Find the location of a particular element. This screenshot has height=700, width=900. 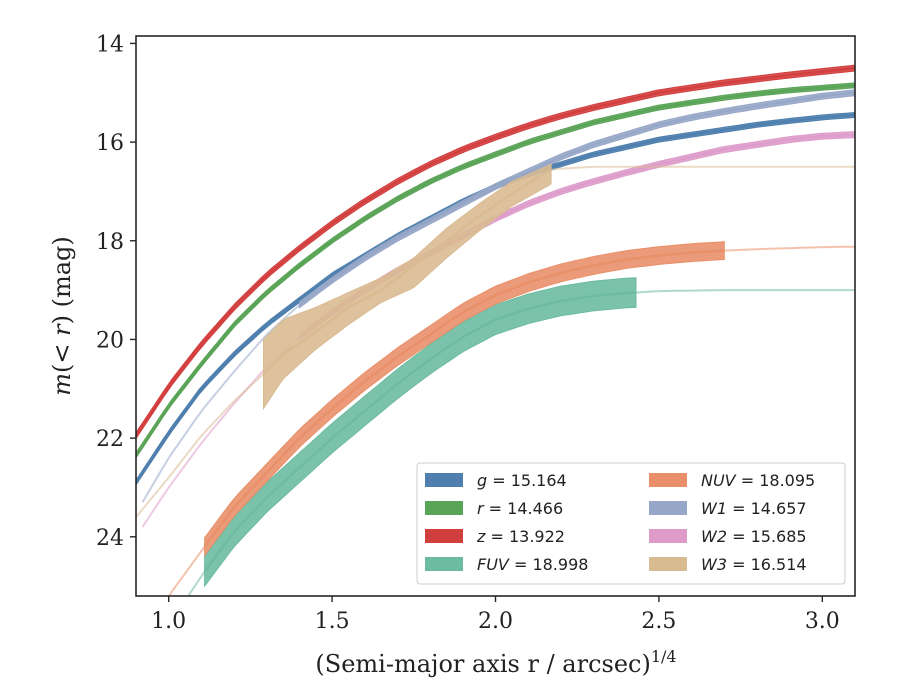

y-axis-ticks: 14 16 18 20 22 24 is located at coordinates (116, 291).